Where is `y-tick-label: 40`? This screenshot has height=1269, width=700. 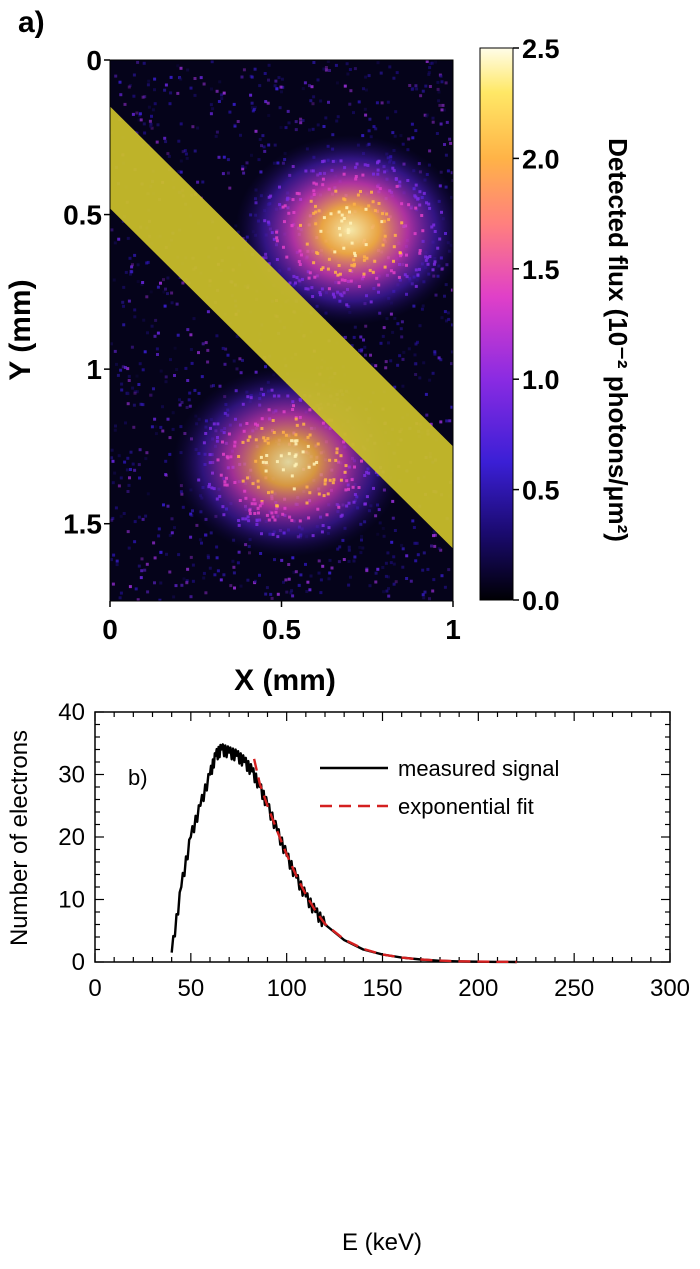 y-tick-label: 40 is located at coordinates (71, 712).